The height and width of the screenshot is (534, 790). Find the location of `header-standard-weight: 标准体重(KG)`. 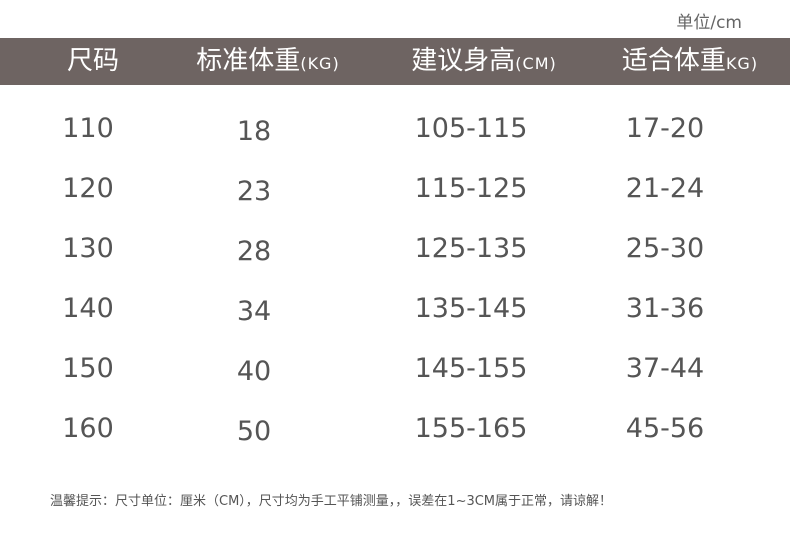

header-standard-weight: 标准体重(KG) is located at coordinates (268, 61).